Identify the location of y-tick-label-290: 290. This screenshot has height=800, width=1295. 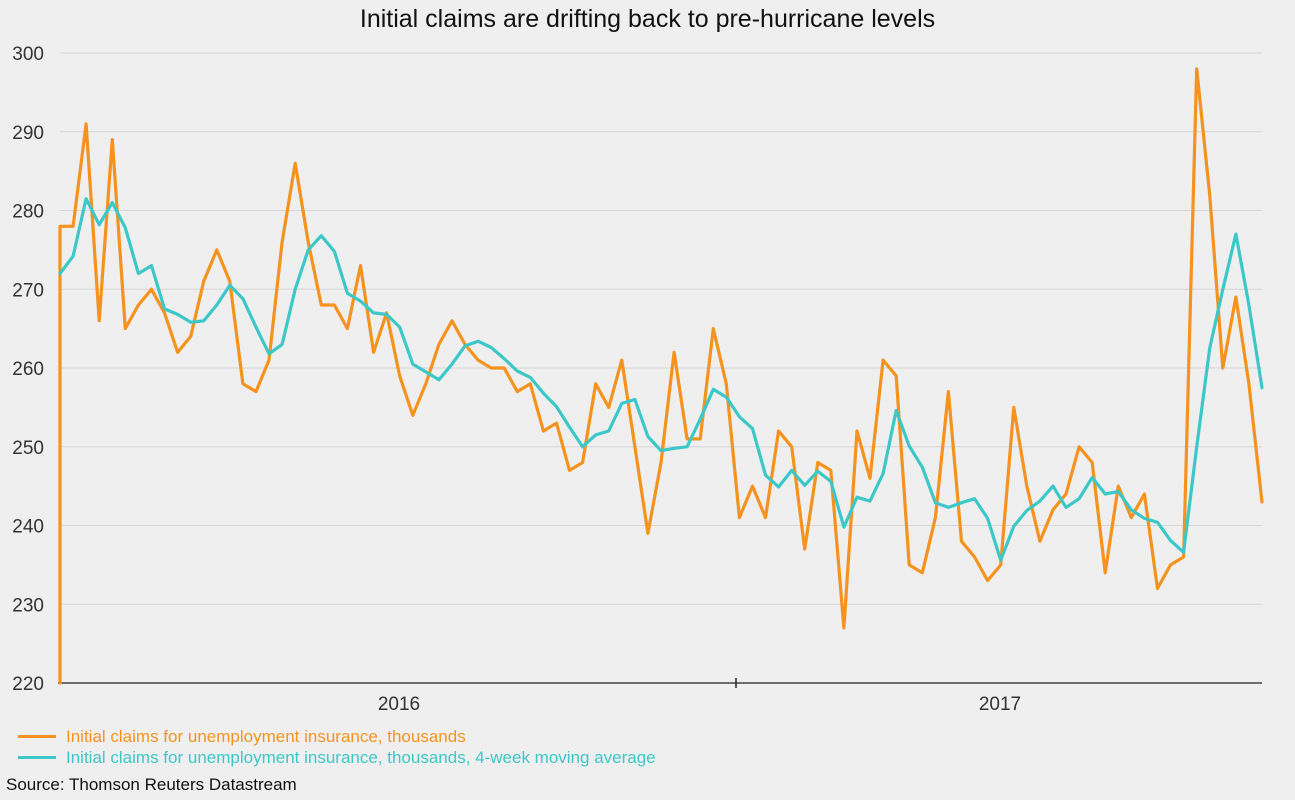
(28, 133).